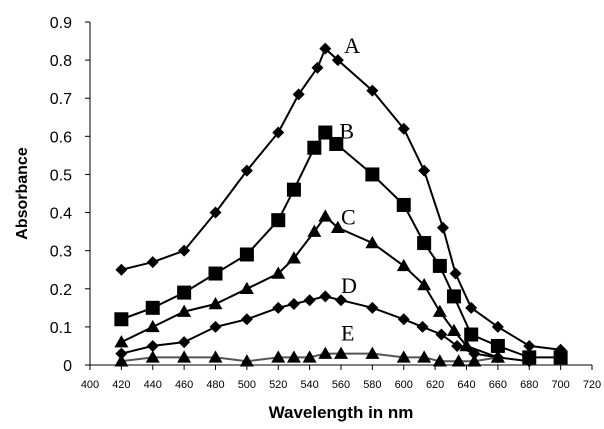 The width and height of the screenshot is (604, 429). What do you see at coordinates (184, 385) in the screenshot?
I see `x-tick-label: 460` at bounding box center [184, 385].